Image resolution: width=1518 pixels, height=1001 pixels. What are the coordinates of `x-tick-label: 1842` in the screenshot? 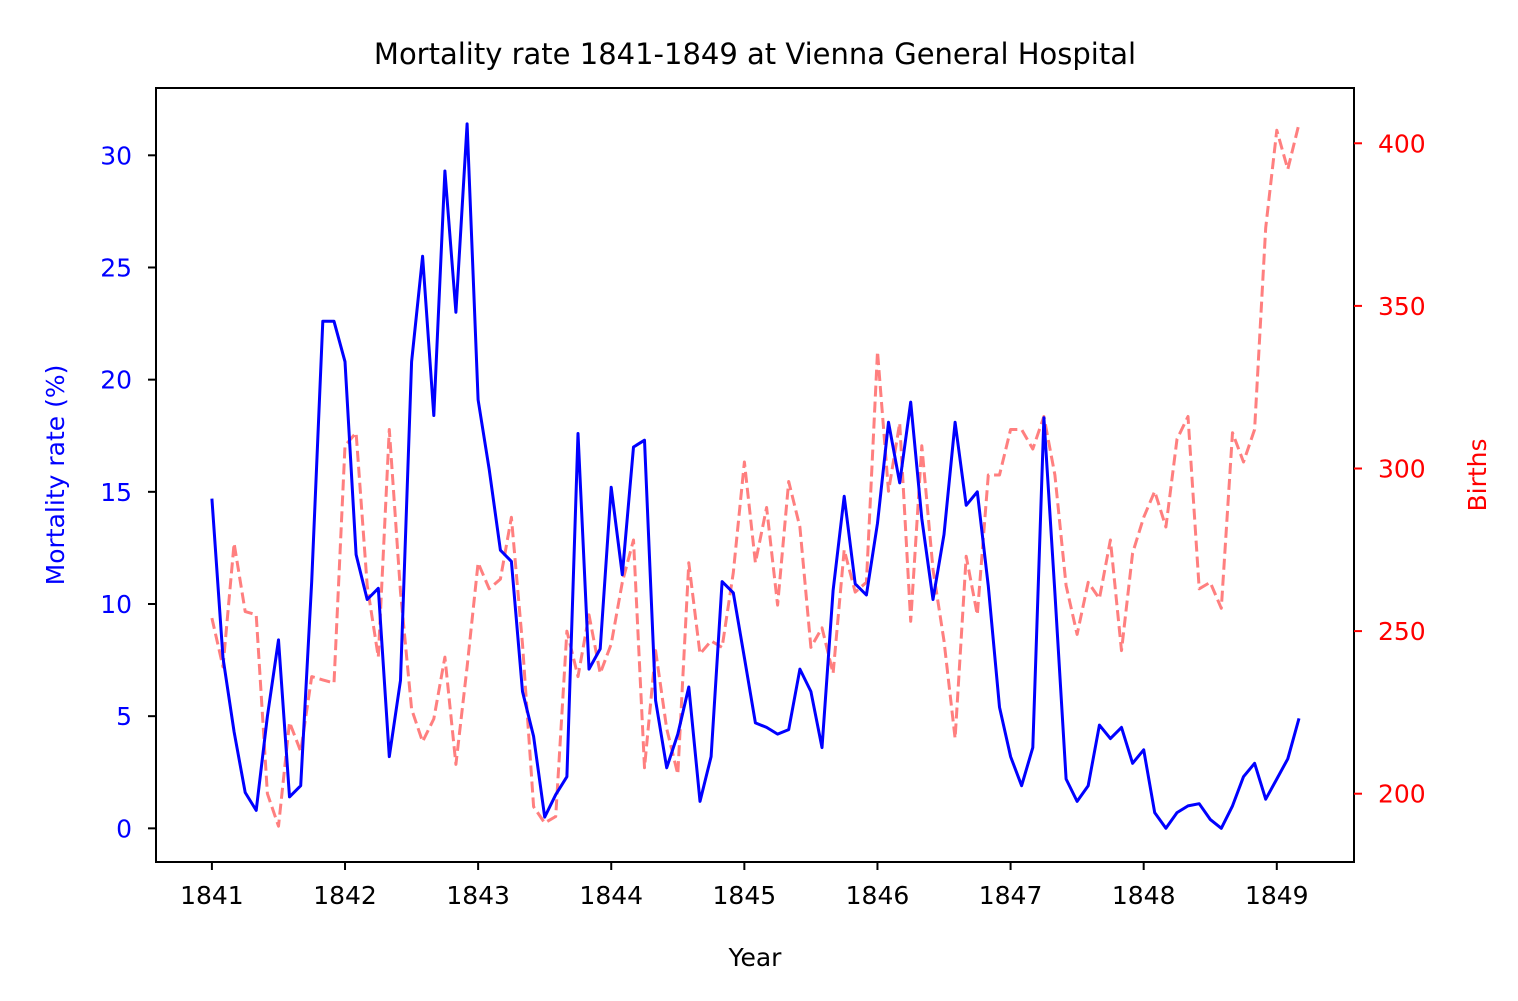 It's located at (345, 895).